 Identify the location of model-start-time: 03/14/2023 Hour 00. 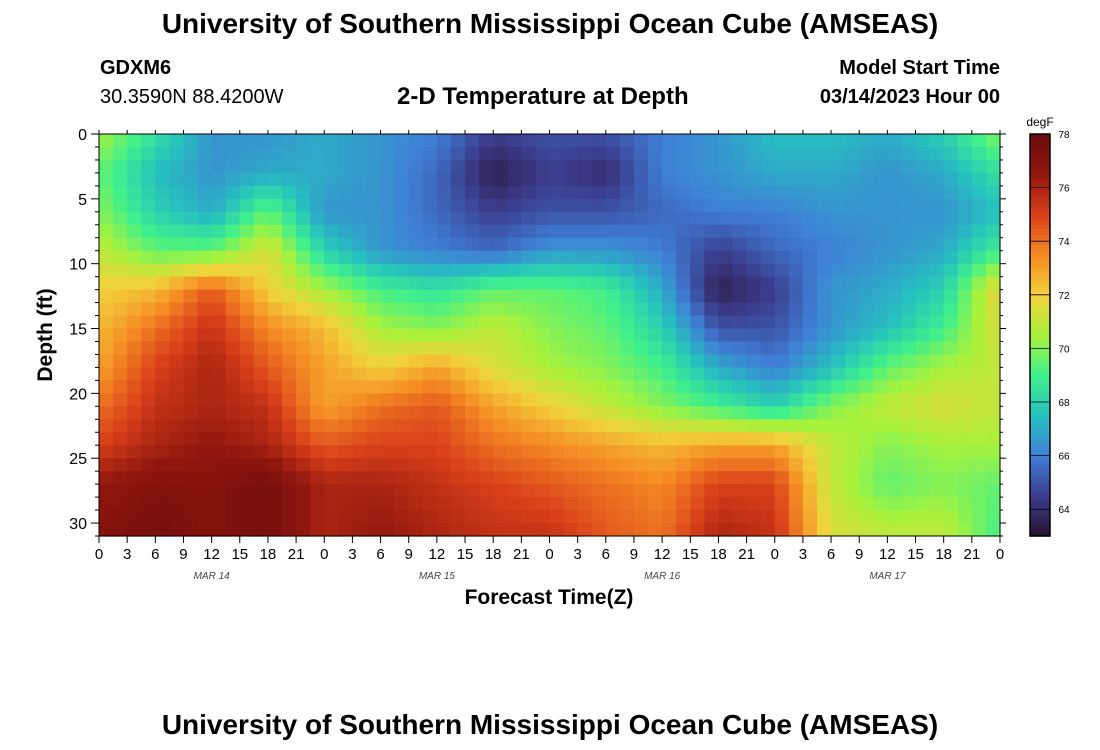
(909, 97).